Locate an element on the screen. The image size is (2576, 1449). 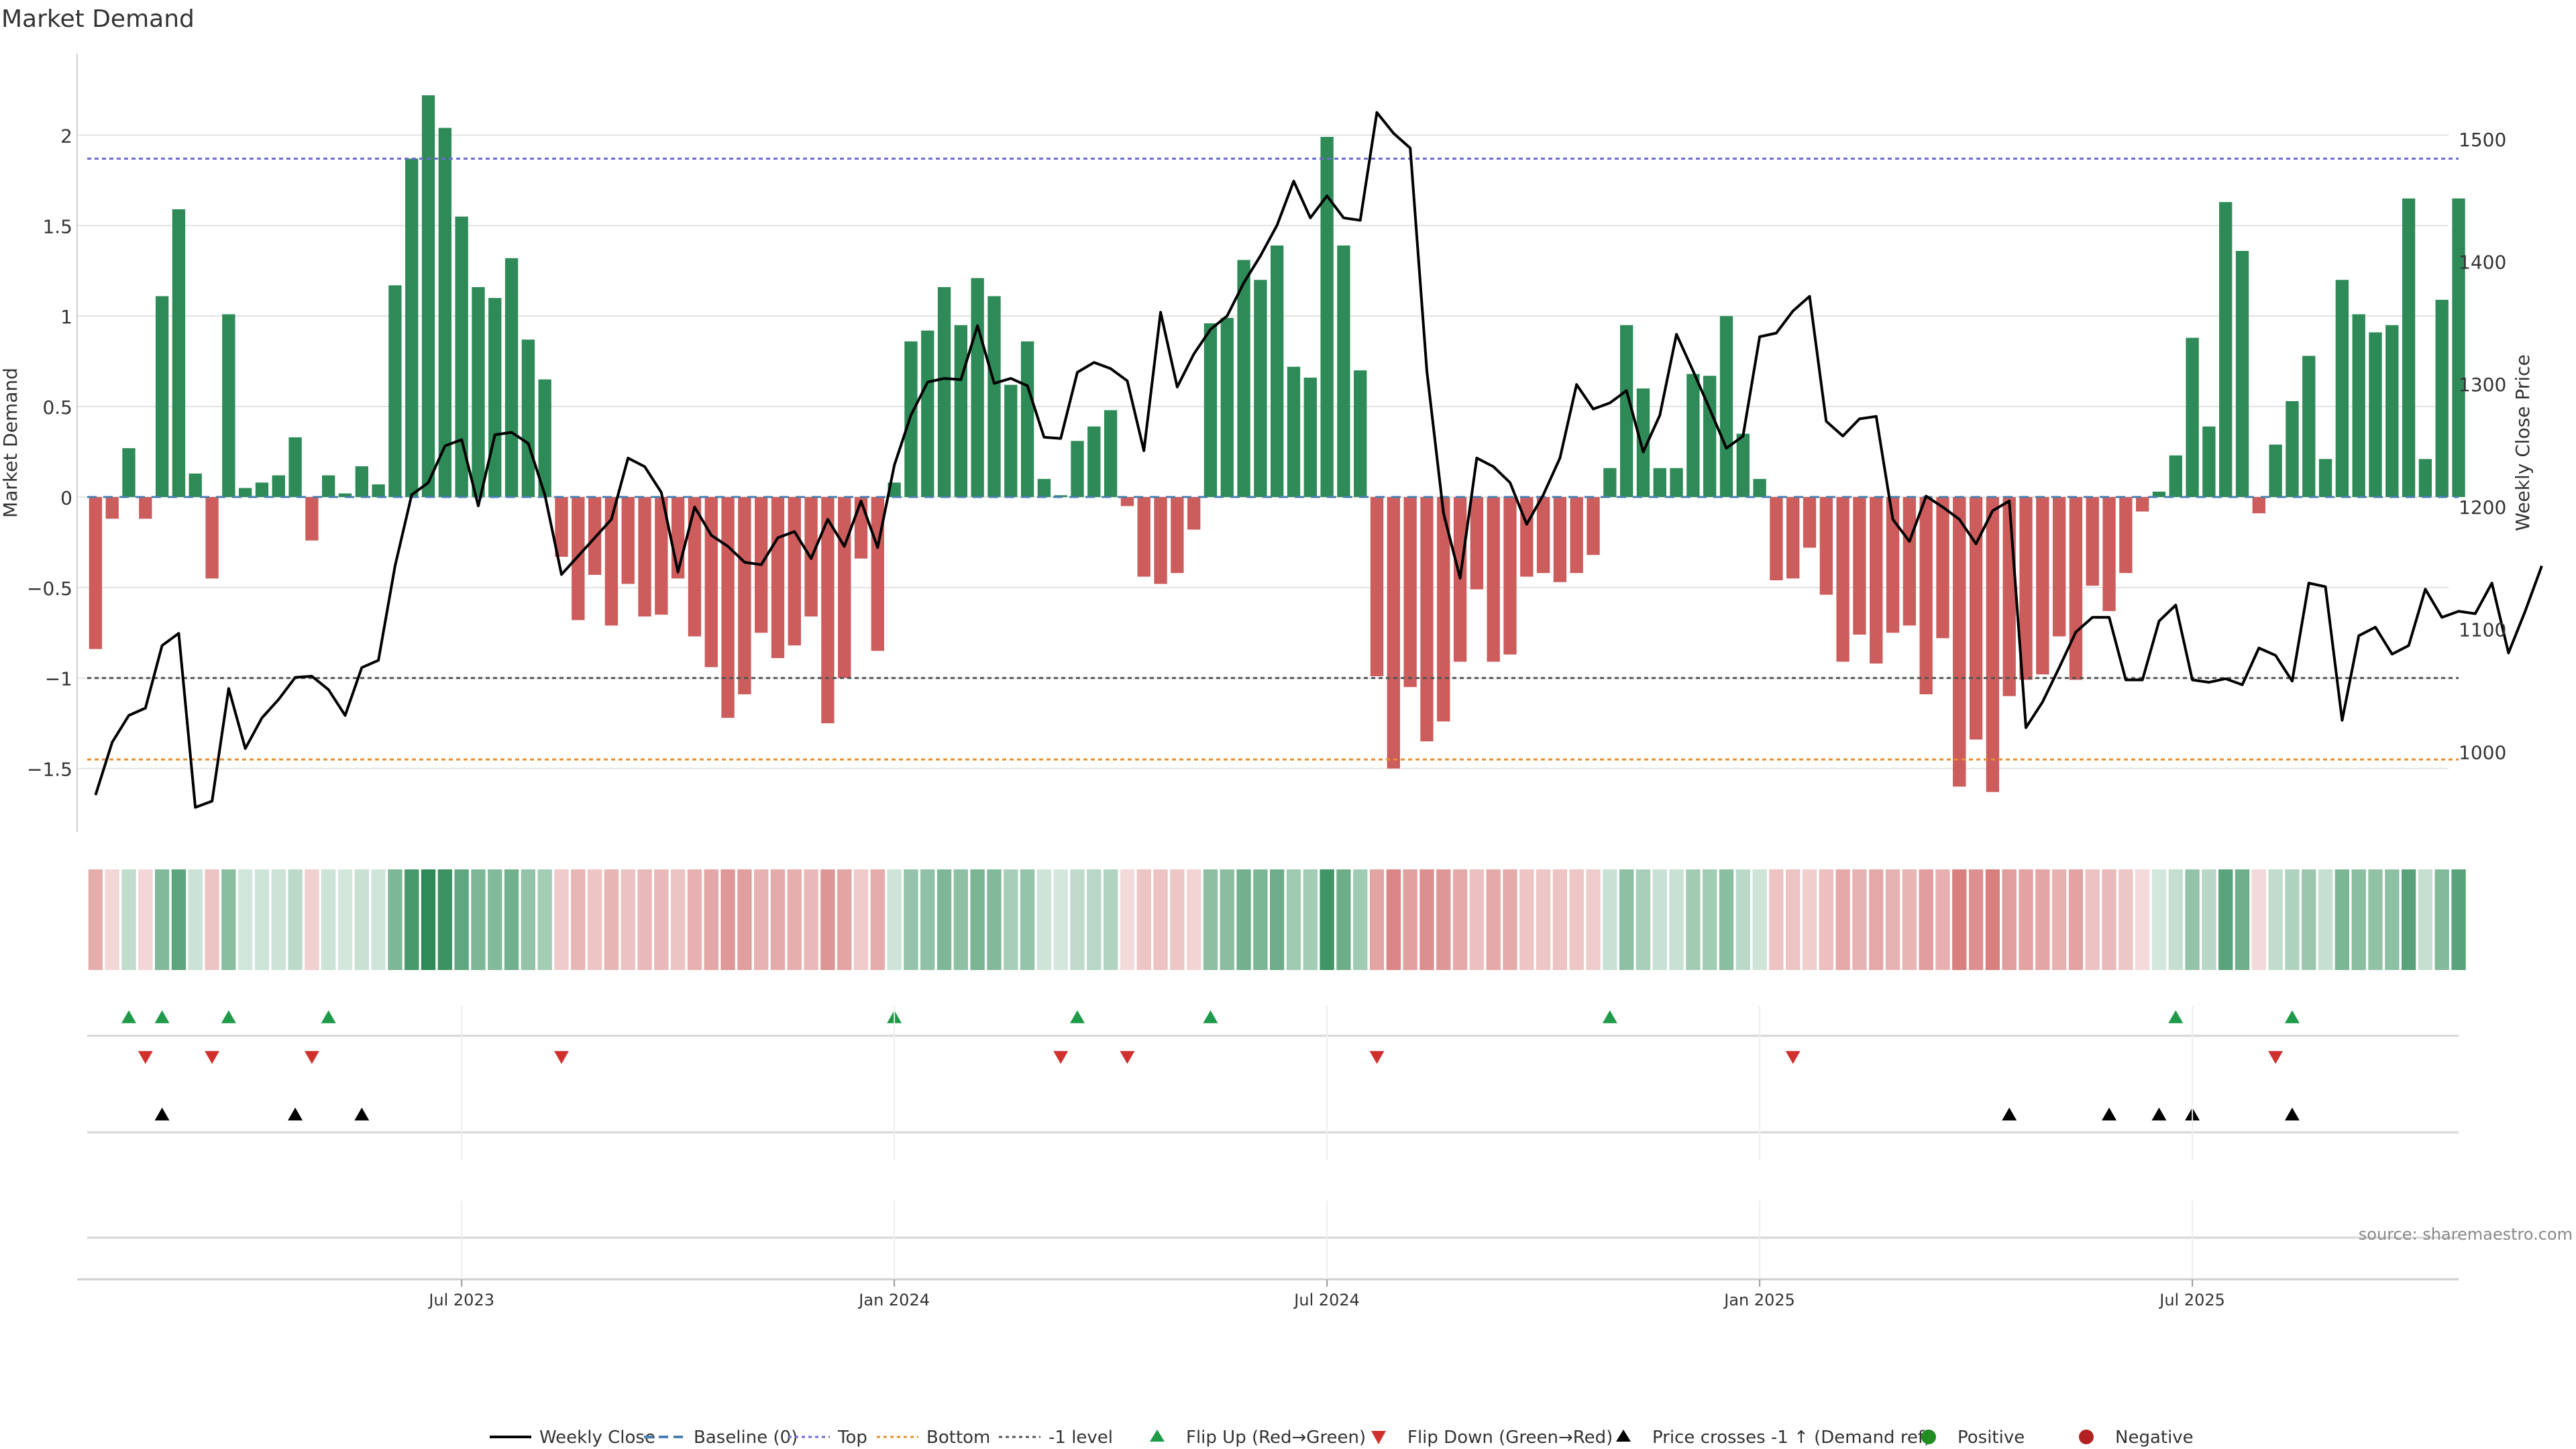
y-tick-label: 1.5 is located at coordinates (57, 226).